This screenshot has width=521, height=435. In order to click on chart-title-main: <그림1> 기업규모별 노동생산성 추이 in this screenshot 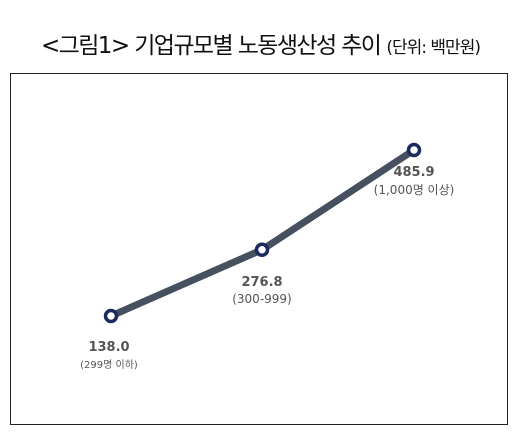, I will do `click(211, 46)`.